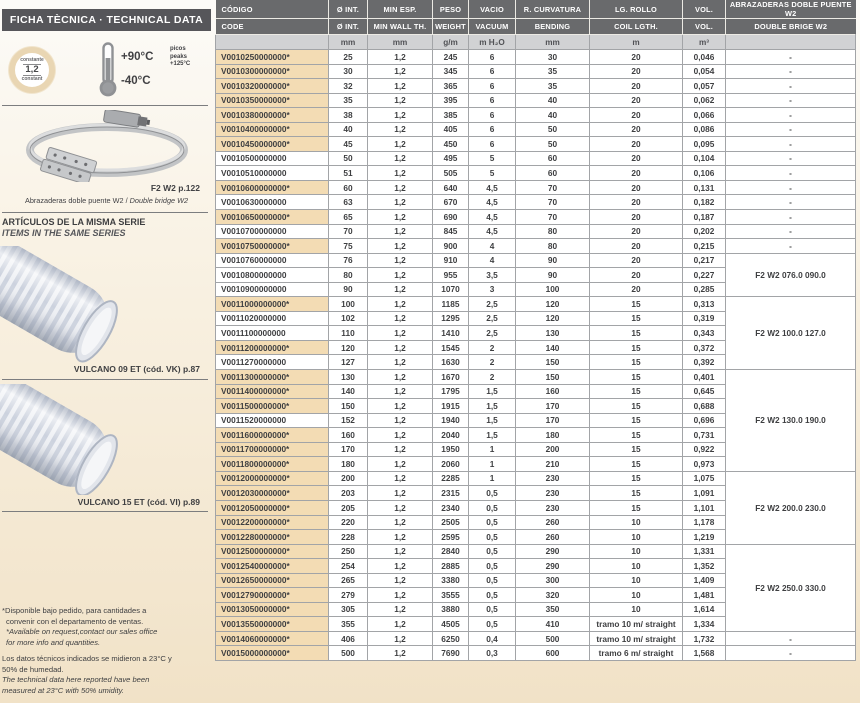 This screenshot has height=703, width=860. I want to click on value-cell: 2885, so click(450, 566).